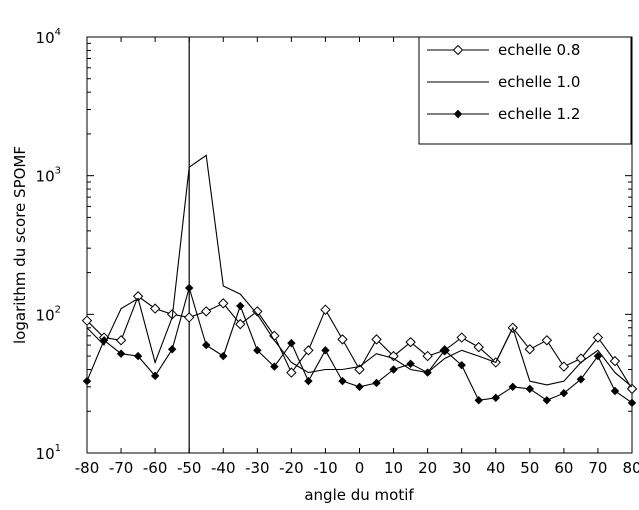  Describe the element at coordinates (155, 468) in the screenshot. I see `x-tick-label: -60` at that location.